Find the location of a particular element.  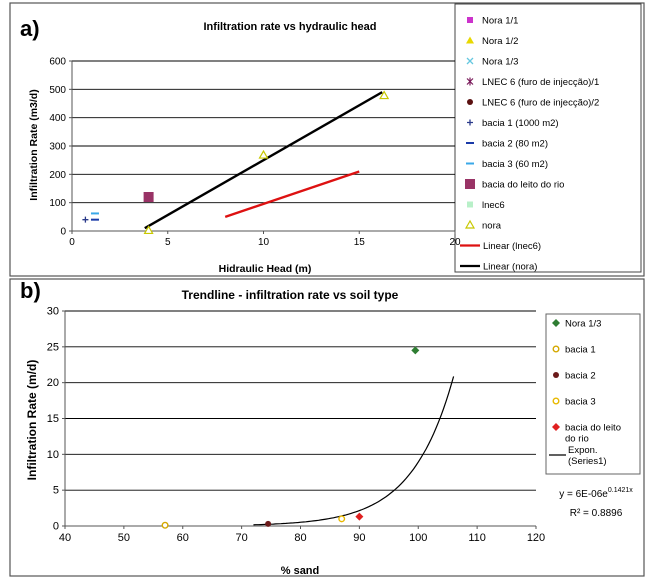

chart-b-points is located at coordinates (290, 437).